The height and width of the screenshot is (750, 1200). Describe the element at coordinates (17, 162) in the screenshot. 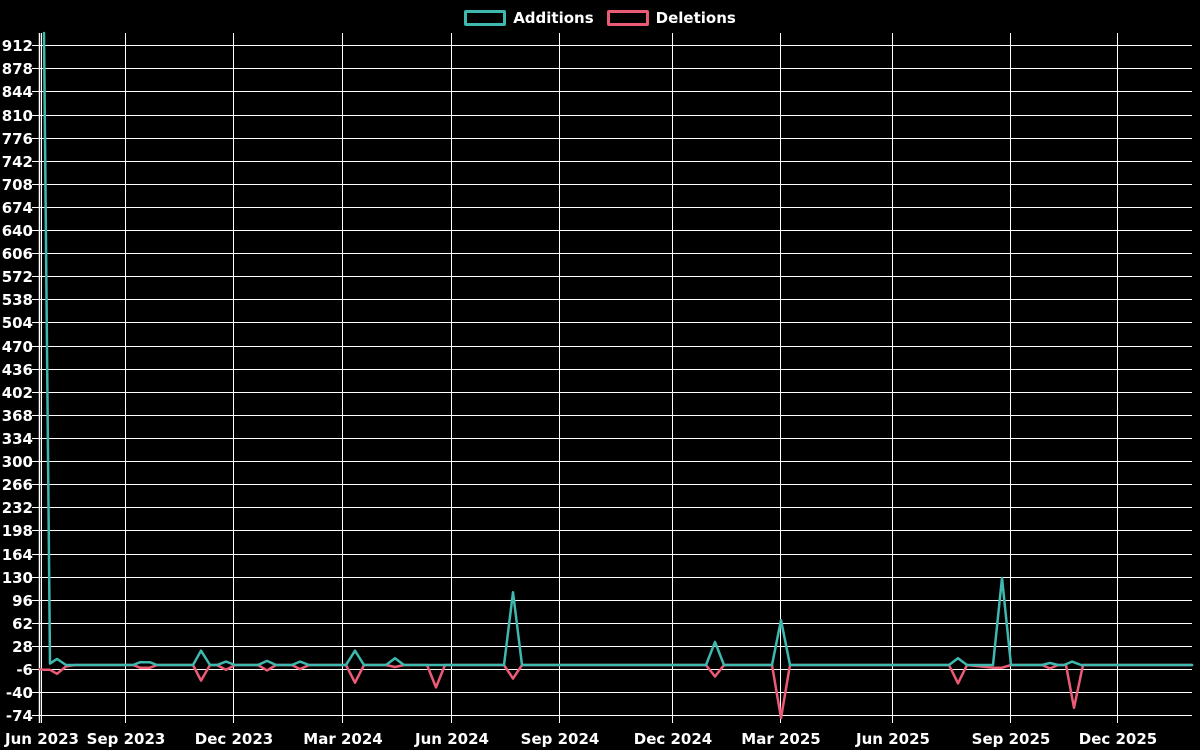

I see `y-tick-label: 742` at that location.